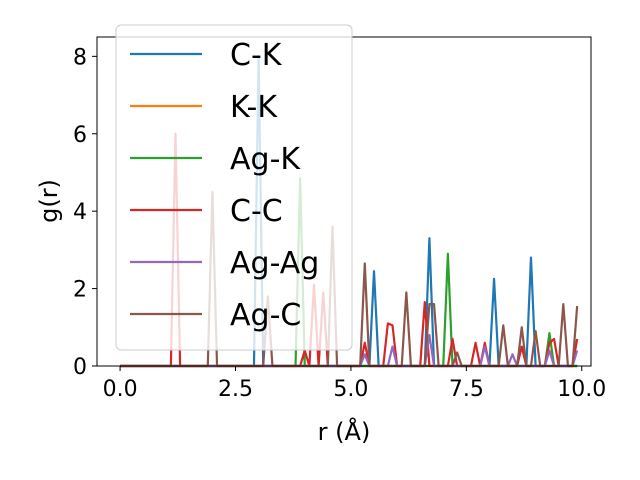  What do you see at coordinates (80, 135) in the screenshot?
I see `y-tick-label: 6` at bounding box center [80, 135].